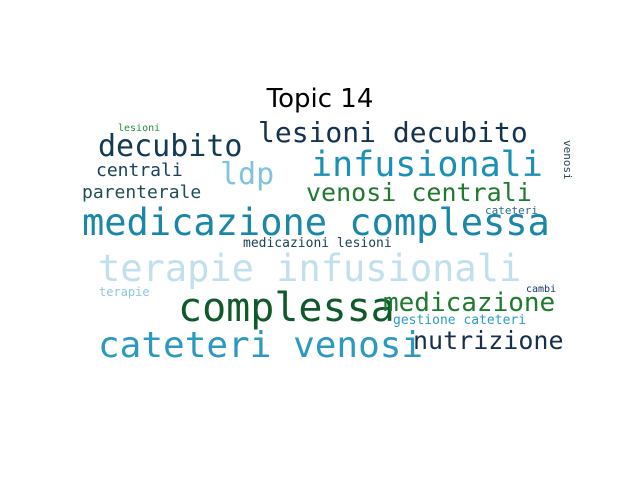  What do you see at coordinates (511, 210) in the screenshot?
I see `word-cateteri-small: cateteri` at bounding box center [511, 210].